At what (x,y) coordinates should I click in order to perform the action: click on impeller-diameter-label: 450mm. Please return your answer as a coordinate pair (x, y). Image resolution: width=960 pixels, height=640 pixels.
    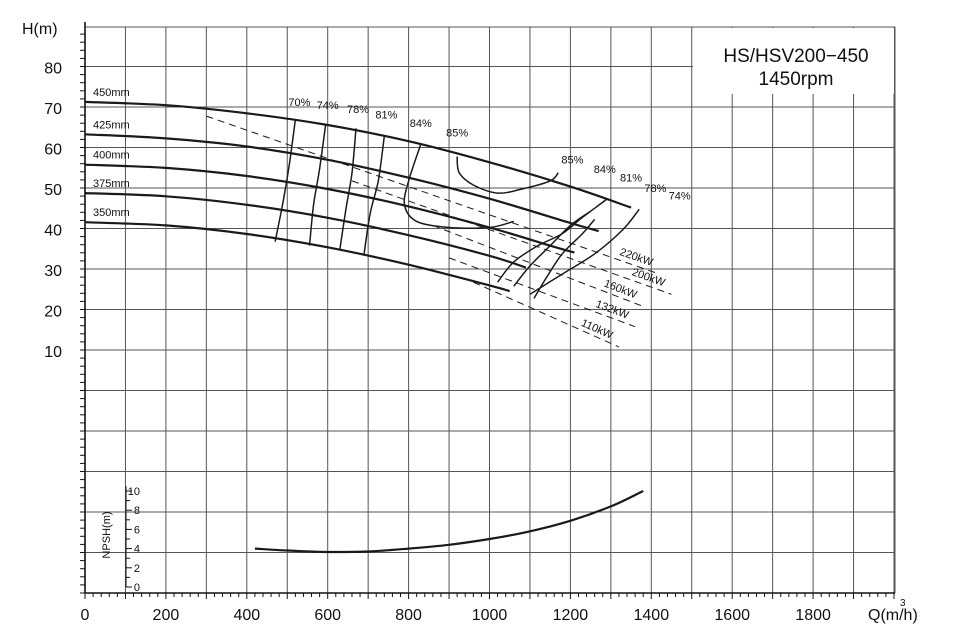
    Looking at the image, I should click on (111, 93).